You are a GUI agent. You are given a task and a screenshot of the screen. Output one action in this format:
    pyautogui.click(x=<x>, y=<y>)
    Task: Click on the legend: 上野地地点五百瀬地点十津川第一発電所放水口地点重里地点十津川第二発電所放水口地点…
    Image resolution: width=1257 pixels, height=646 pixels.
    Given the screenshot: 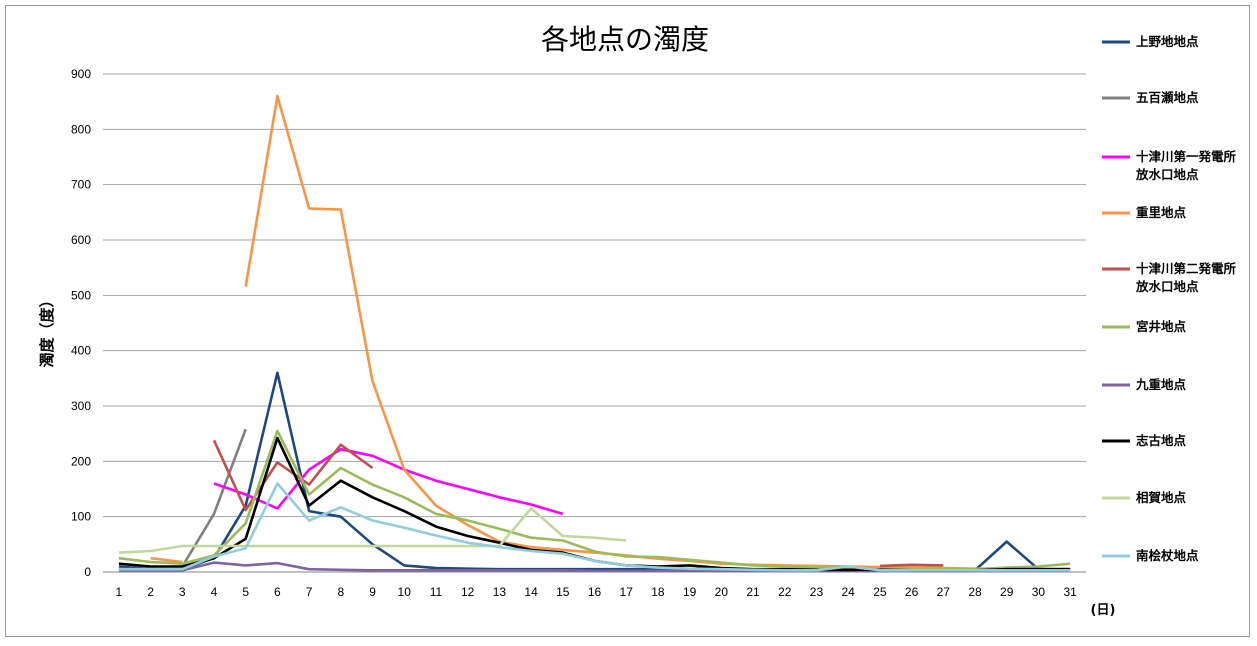 What is the action you would take?
    pyautogui.click(x=1169, y=298)
    